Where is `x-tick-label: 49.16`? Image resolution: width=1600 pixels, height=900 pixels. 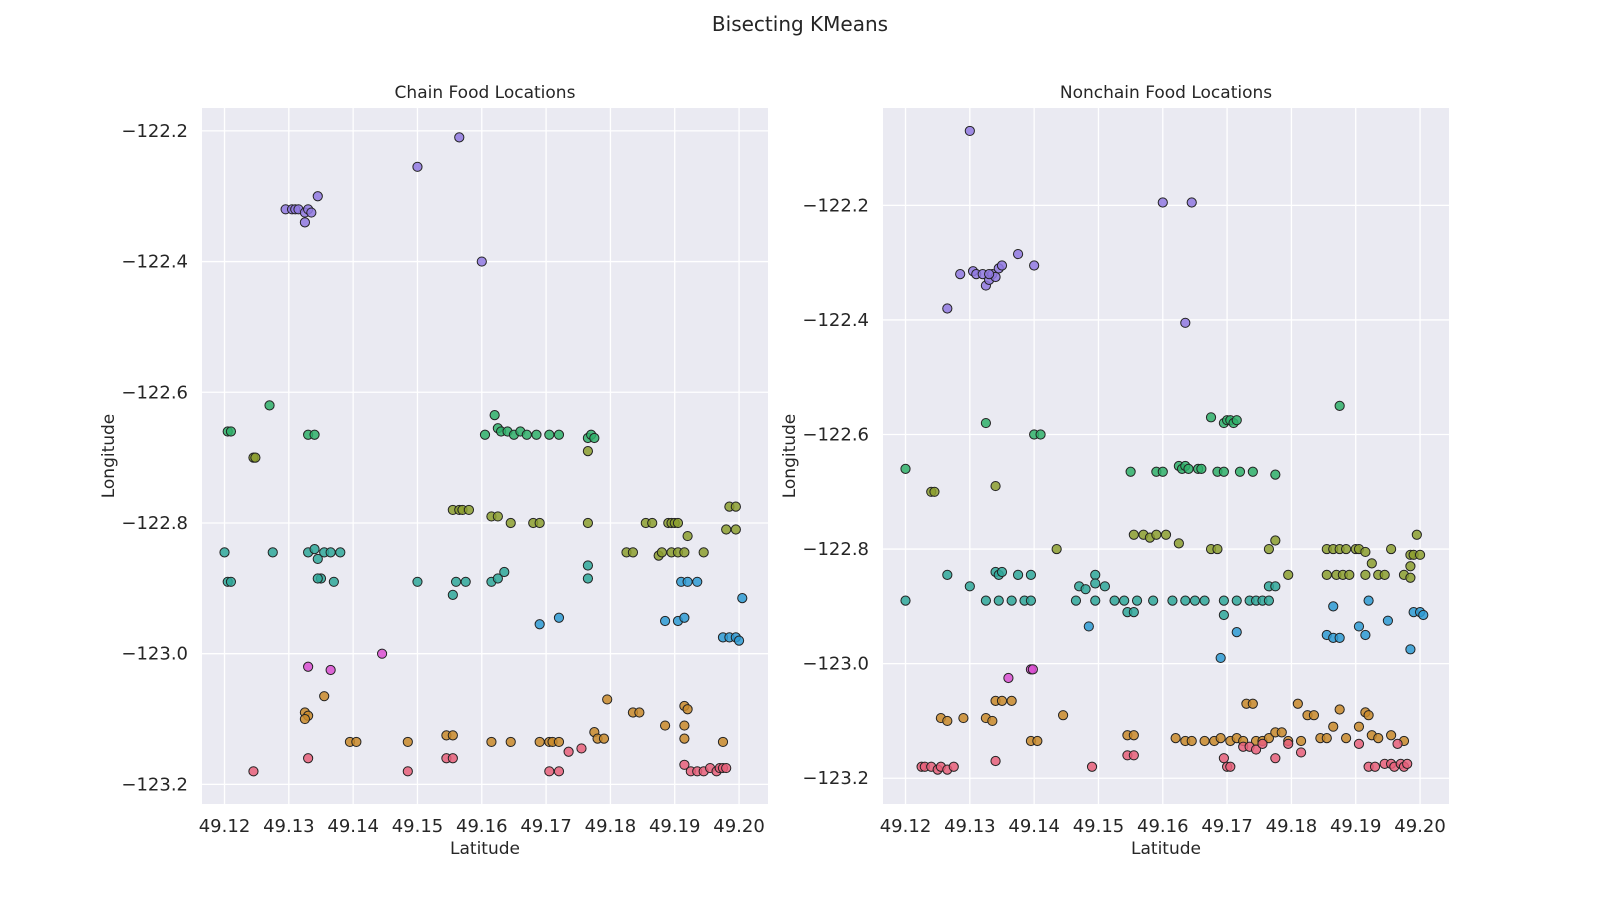
x-tick-label: 49.16 is located at coordinates (1163, 826).